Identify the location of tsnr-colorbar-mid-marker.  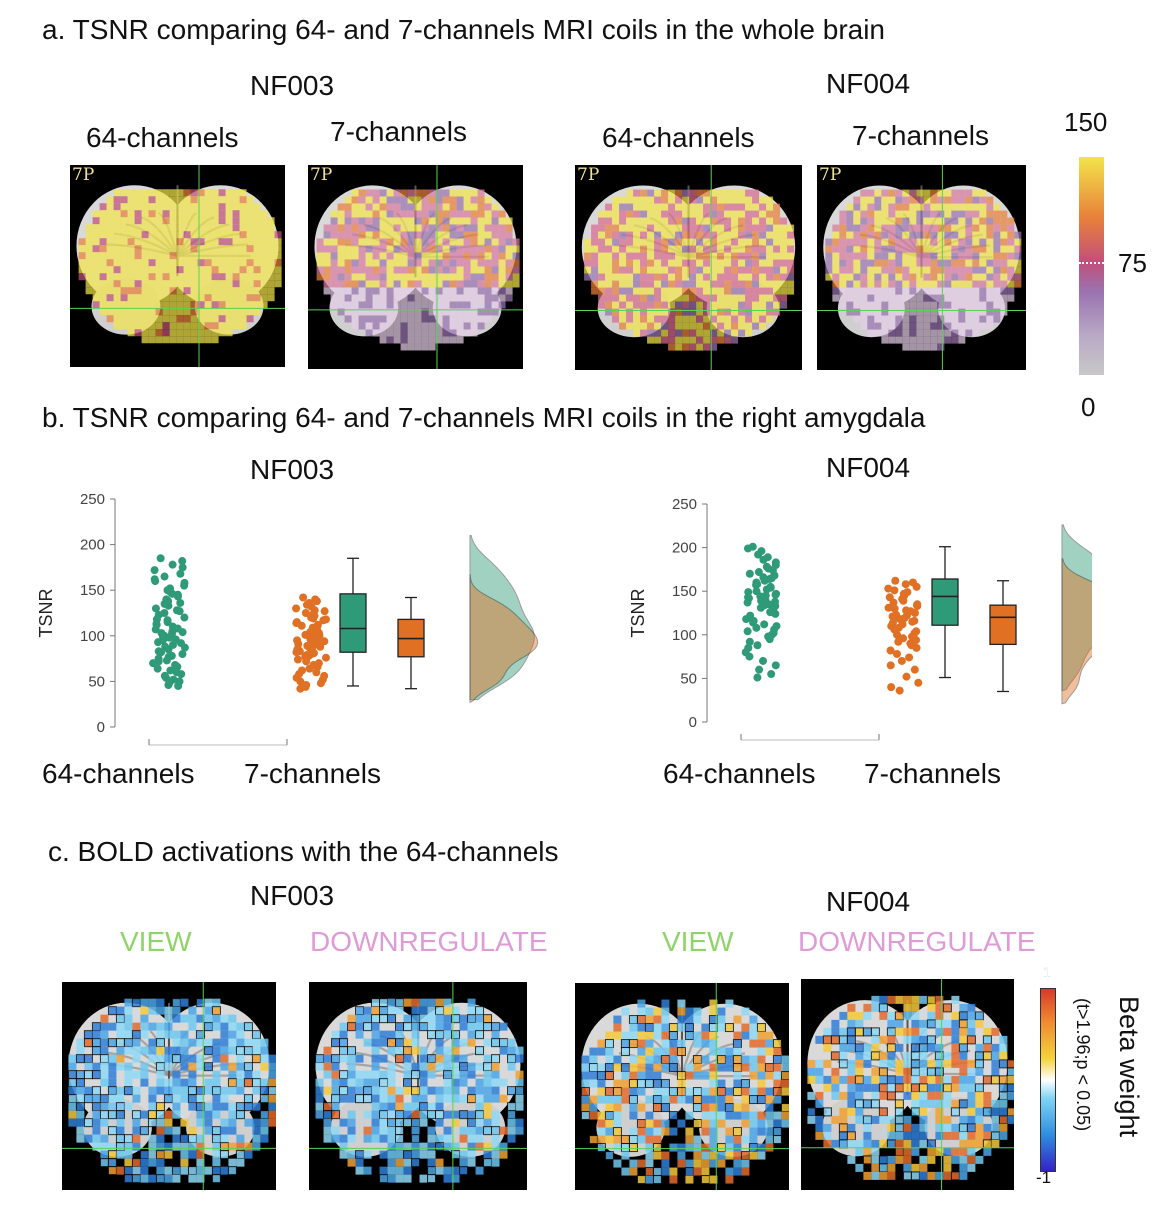
(1091, 263).